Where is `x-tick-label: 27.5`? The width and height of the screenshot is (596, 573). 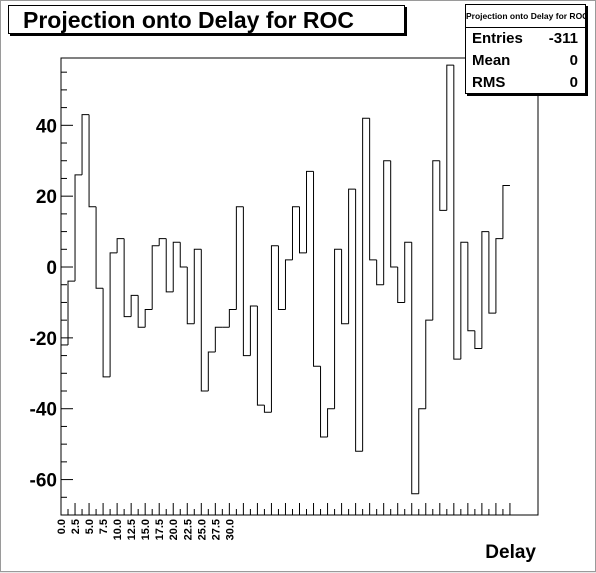
x-tick-label: 27.5 is located at coordinates (216, 529).